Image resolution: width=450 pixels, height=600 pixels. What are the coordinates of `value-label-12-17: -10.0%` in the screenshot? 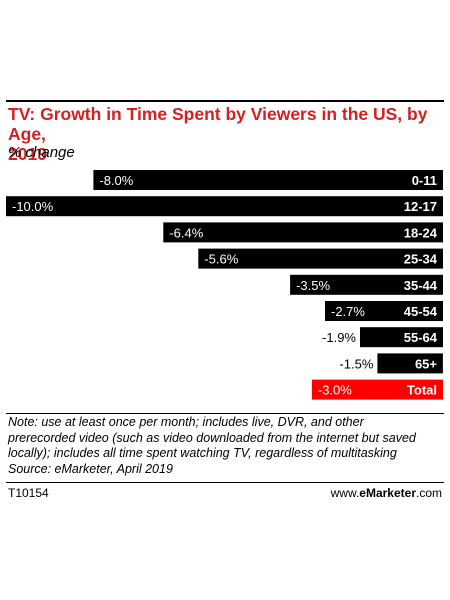 It's located at (33, 206).